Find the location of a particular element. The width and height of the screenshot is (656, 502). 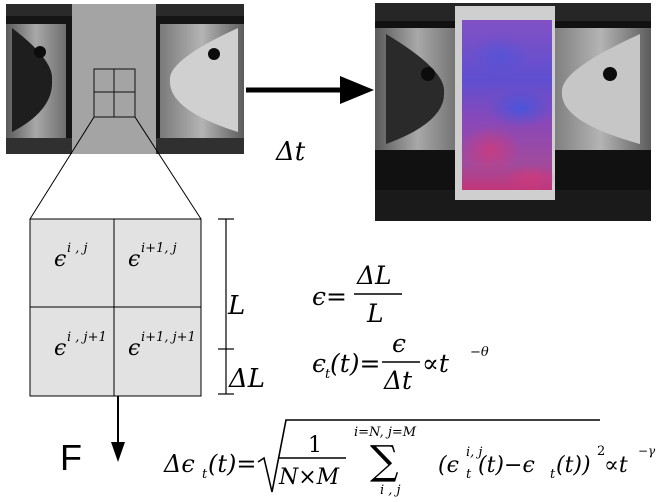

grid-cell-1: ϵ i+1, j is located at coordinates (152, 256).